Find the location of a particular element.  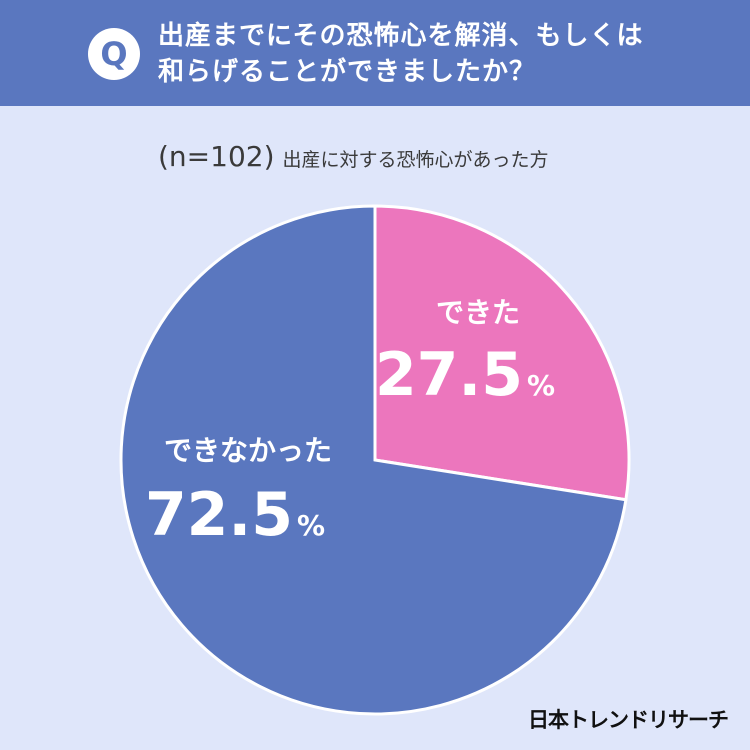

brand-logo: 日本トレンドリサーチ is located at coordinates (628, 720).